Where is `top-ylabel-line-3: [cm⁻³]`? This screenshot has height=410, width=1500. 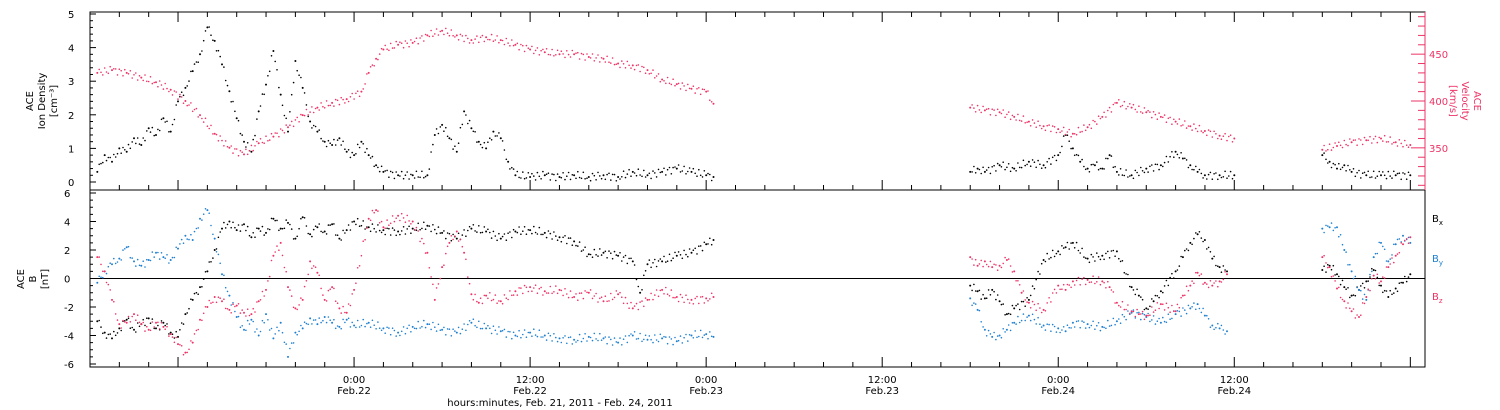
top-ylabel-line-3: [cm⁻³] is located at coordinates (54, 101).